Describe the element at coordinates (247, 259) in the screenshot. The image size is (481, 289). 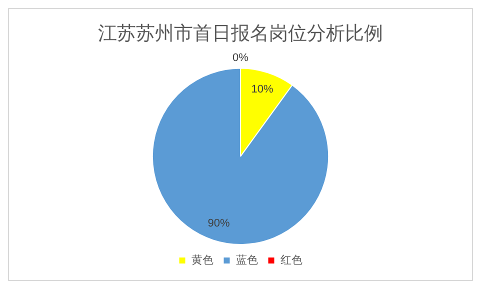
I see `legend-label: 蓝色` at that location.